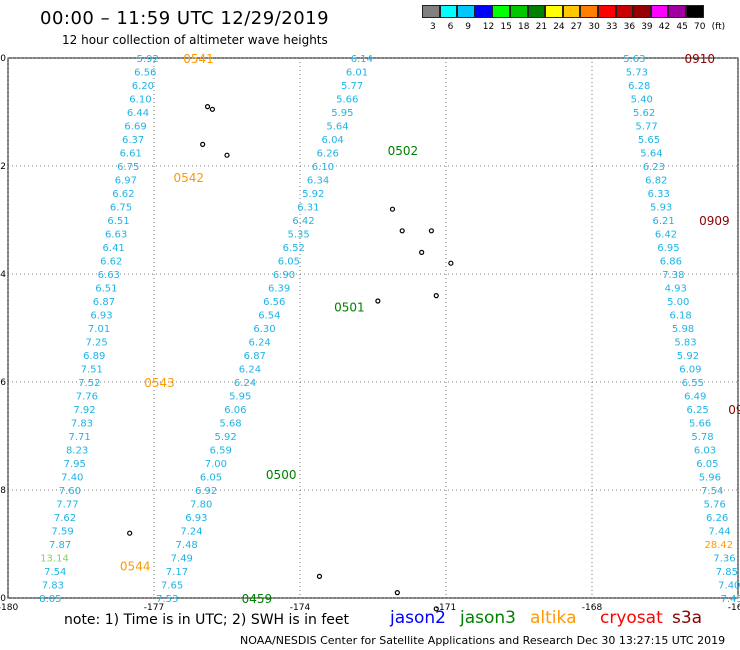 The image size is (740, 650). I want to click on color-scale-label: 36, so click(629, 27).